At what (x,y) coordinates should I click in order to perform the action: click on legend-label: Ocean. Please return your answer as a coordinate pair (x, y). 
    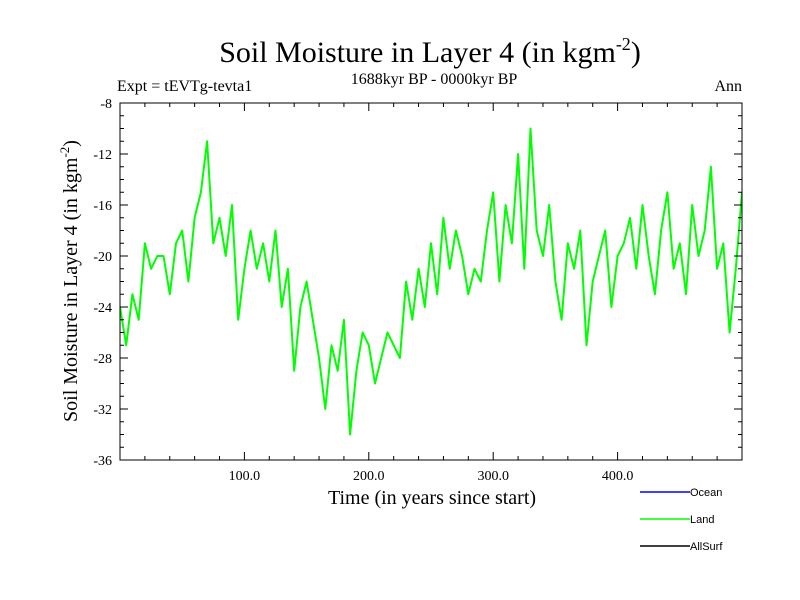
    Looking at the image, I should click on (706, 493).